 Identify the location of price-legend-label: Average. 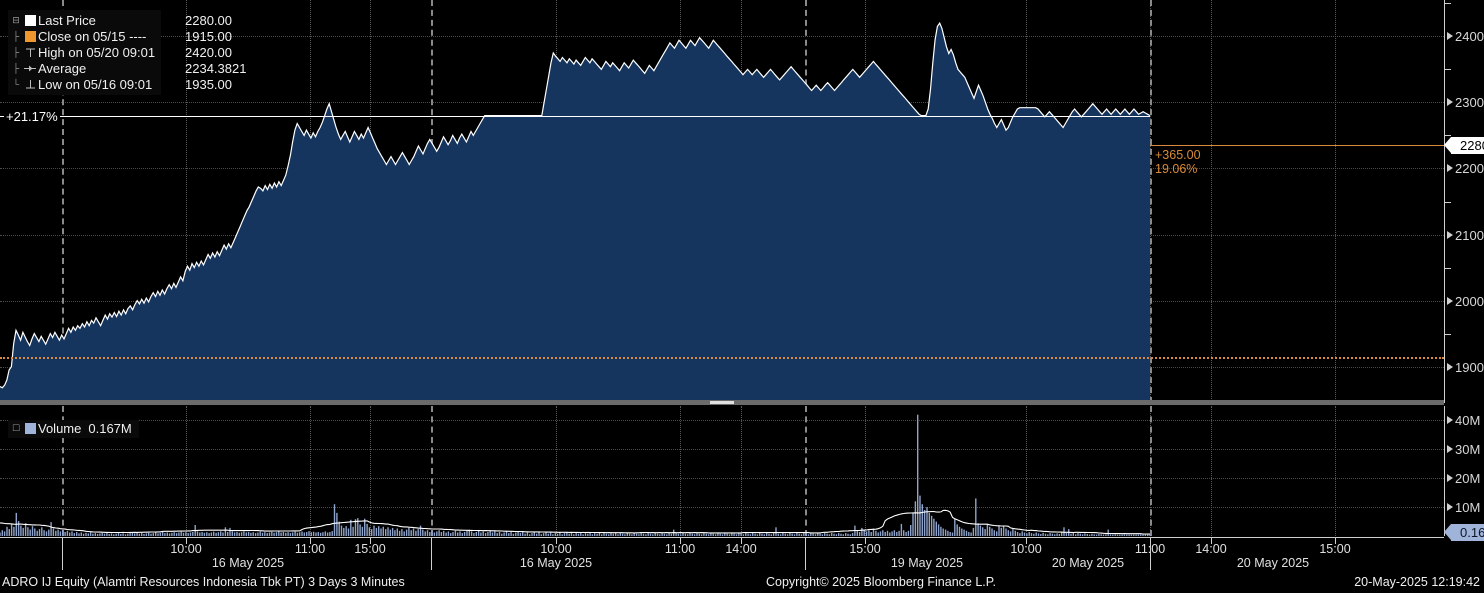
(62, 68).